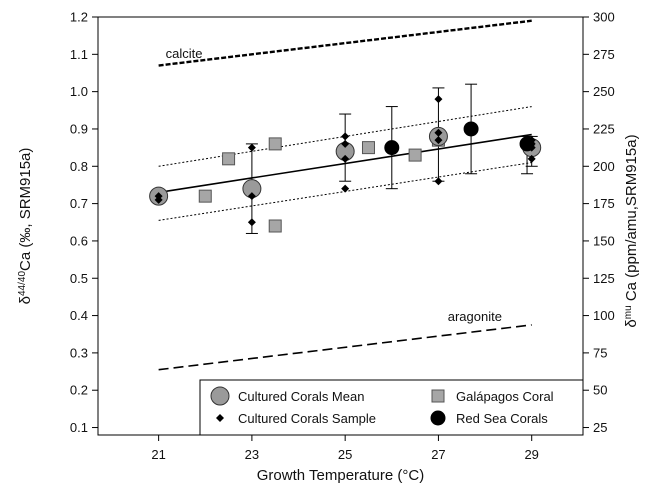 The width and height of the screenshot is (654, 485). I want to click on legend-label: Cultured Corals Sample, so click(307, 418).